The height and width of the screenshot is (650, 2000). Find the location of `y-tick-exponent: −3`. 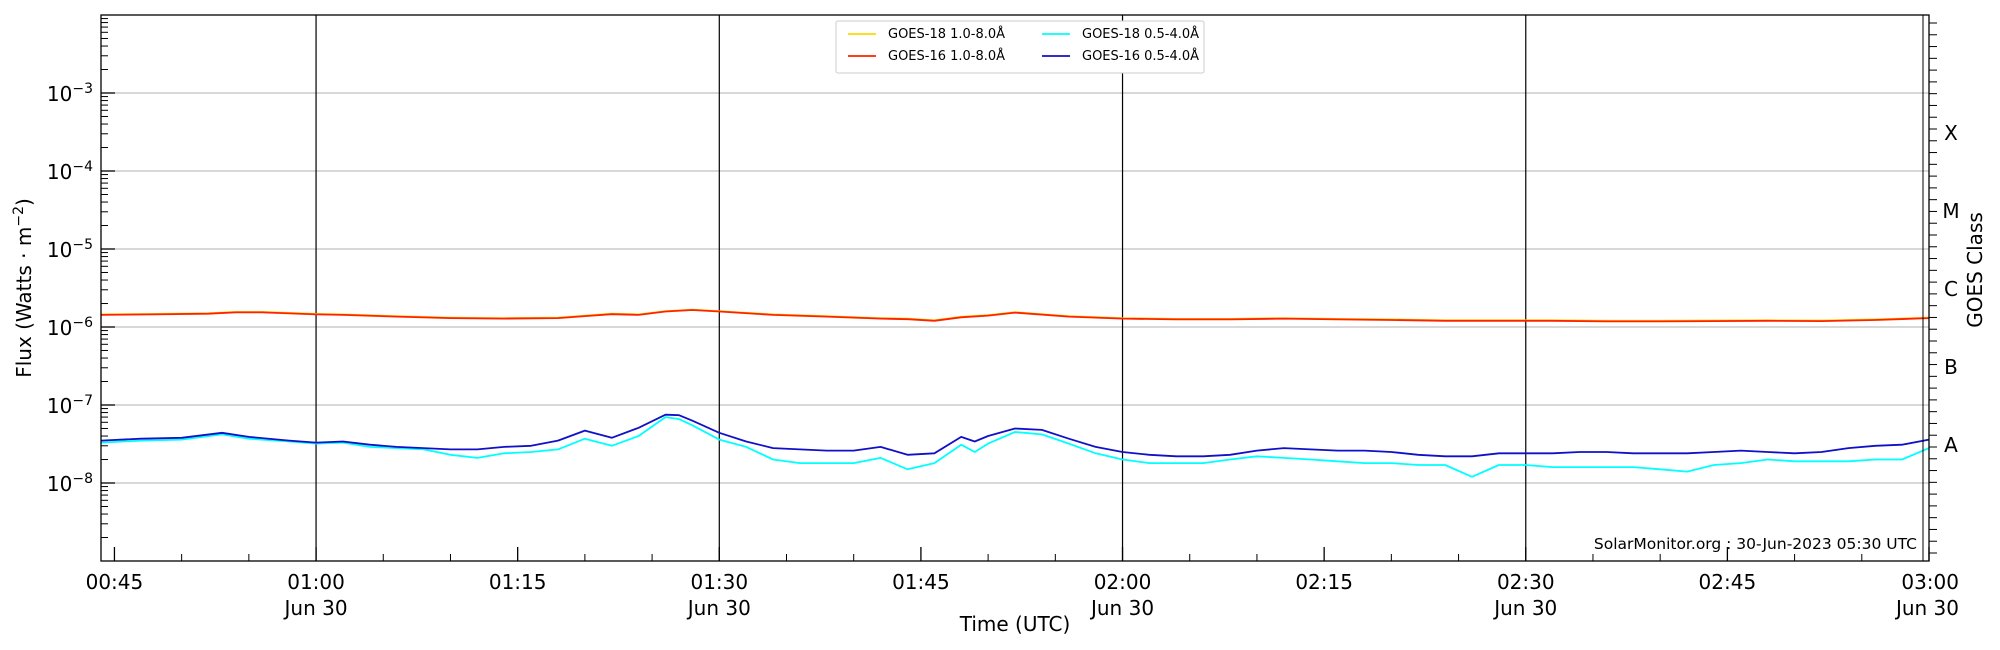

y-tick-exponent: −3 is located at coordinates (82, 89).